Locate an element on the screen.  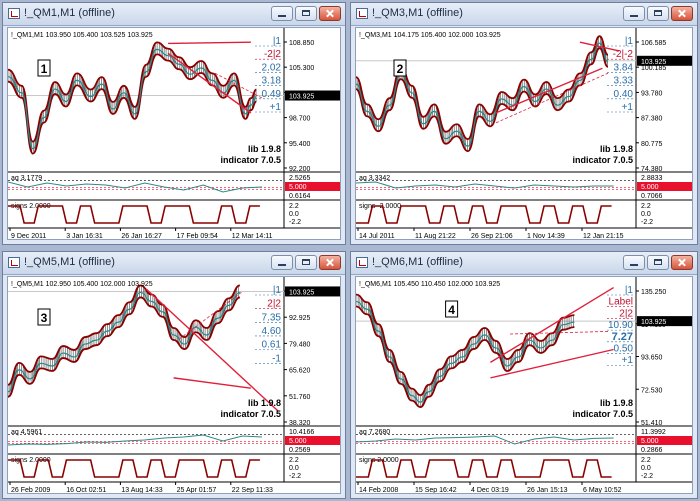
time-tick-label: 17 Feb 09:54 is located at coordinates (197, 236).